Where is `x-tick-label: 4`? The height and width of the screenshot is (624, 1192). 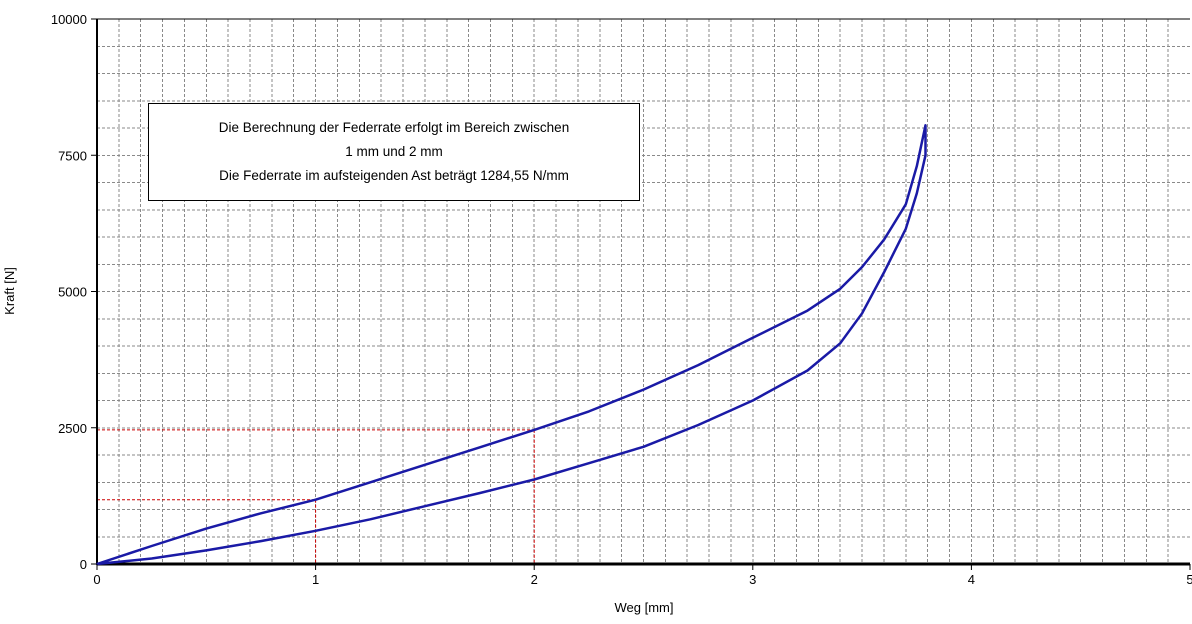
x-tick-label: 4 is located at coordinates (971, 579).